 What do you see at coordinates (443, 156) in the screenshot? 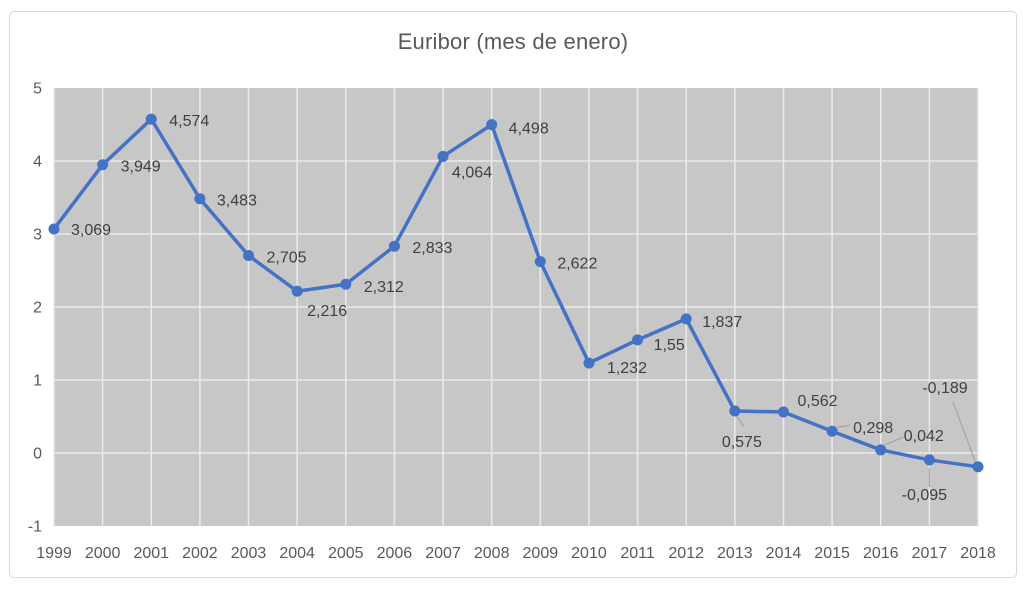
I see `data-point-marker-2007` at bounding box center [443, 156].